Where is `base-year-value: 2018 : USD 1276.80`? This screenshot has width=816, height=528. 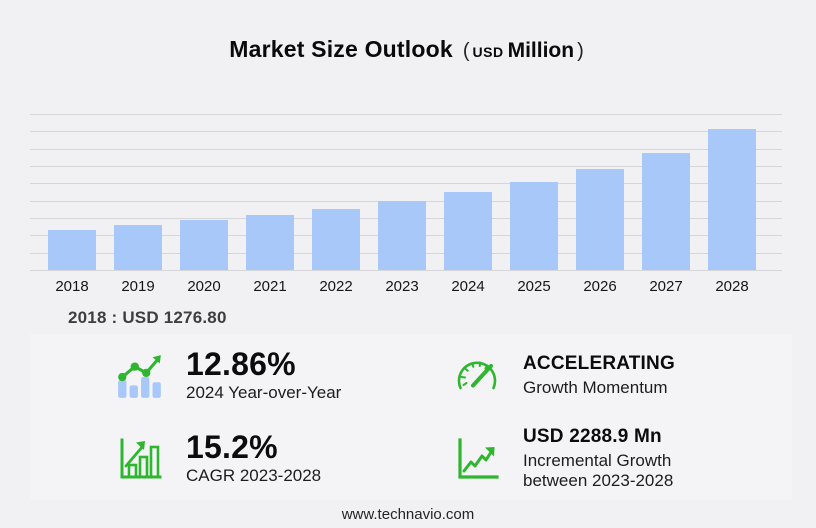 base-year-value: 2018 : USD 1276.80 is located at coordinates (147, 317).